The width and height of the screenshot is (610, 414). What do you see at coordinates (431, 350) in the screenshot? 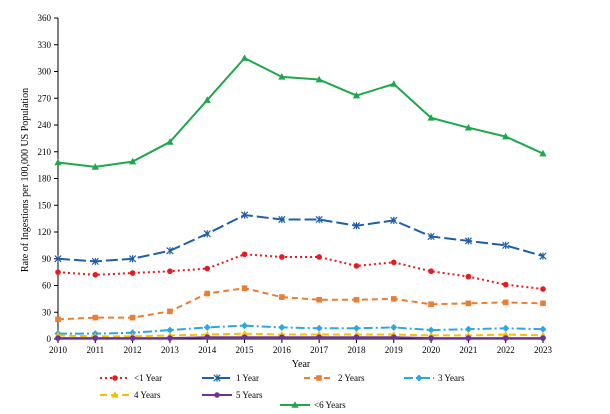
I see `x-tick-label: 2020` at bounding box center [431, 350].